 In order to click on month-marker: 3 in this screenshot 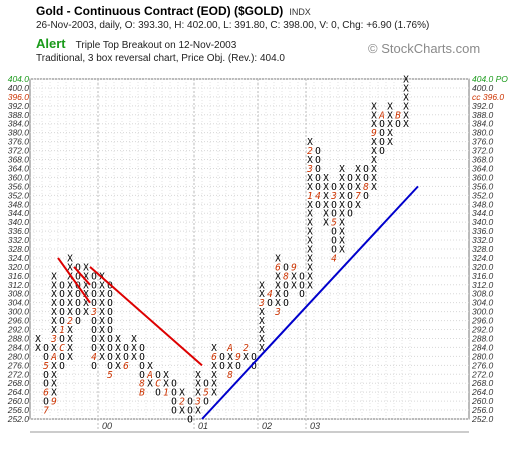, I will do `click(93, 312)`.